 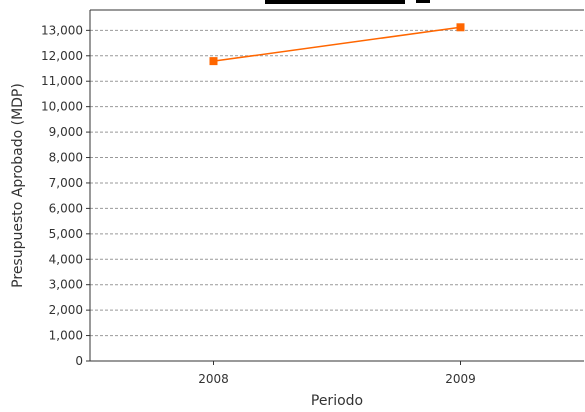 I want to click on y-tick-label: 13,000, so click(x=62, y=30).